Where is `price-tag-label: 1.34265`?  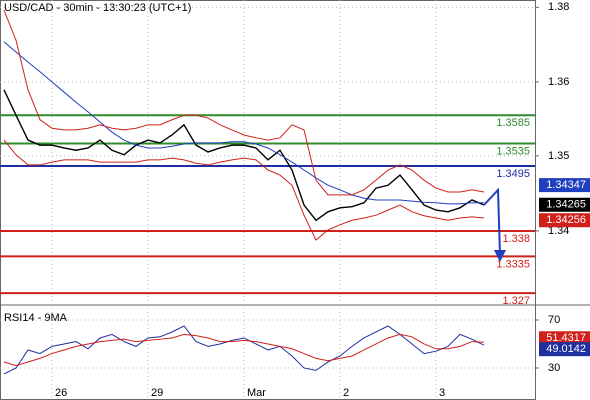 price-tag-label: 1.34265 is located at coordinates (566, 205).